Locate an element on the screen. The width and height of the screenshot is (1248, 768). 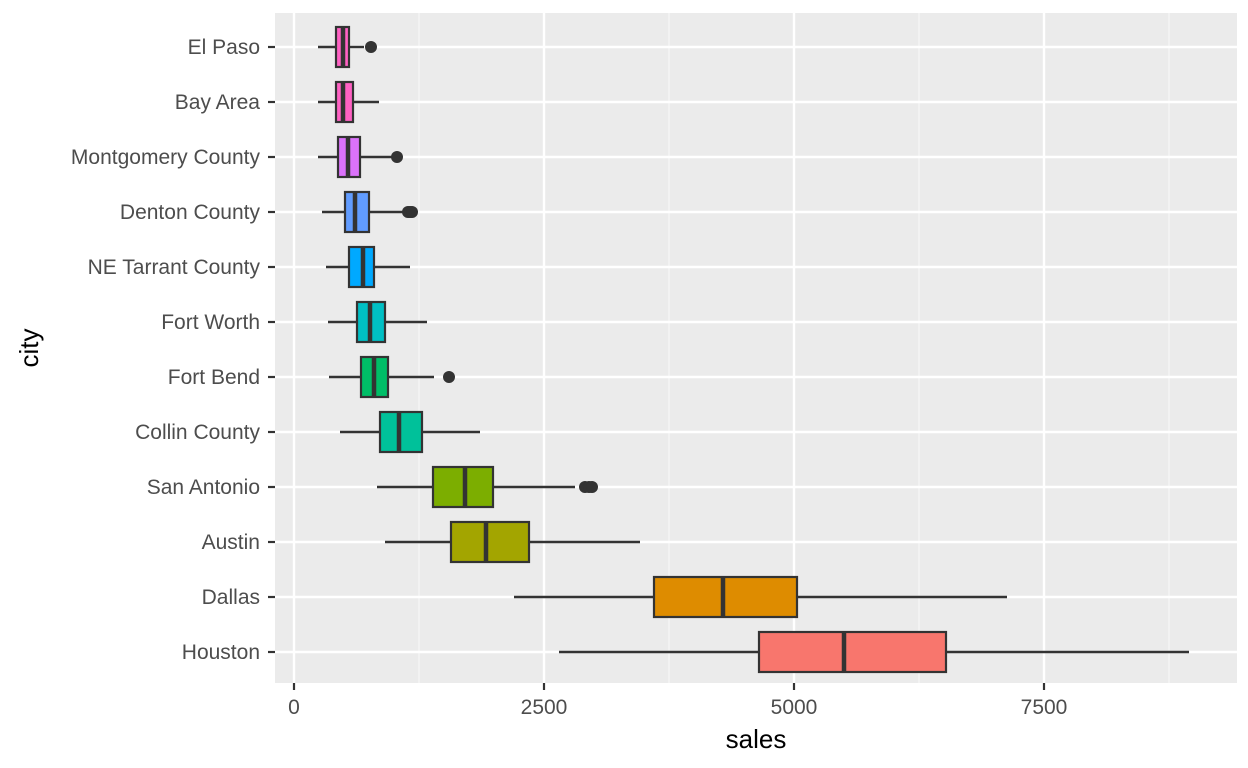
y-tick-label: Denton County is located at coordinates (190, 212).